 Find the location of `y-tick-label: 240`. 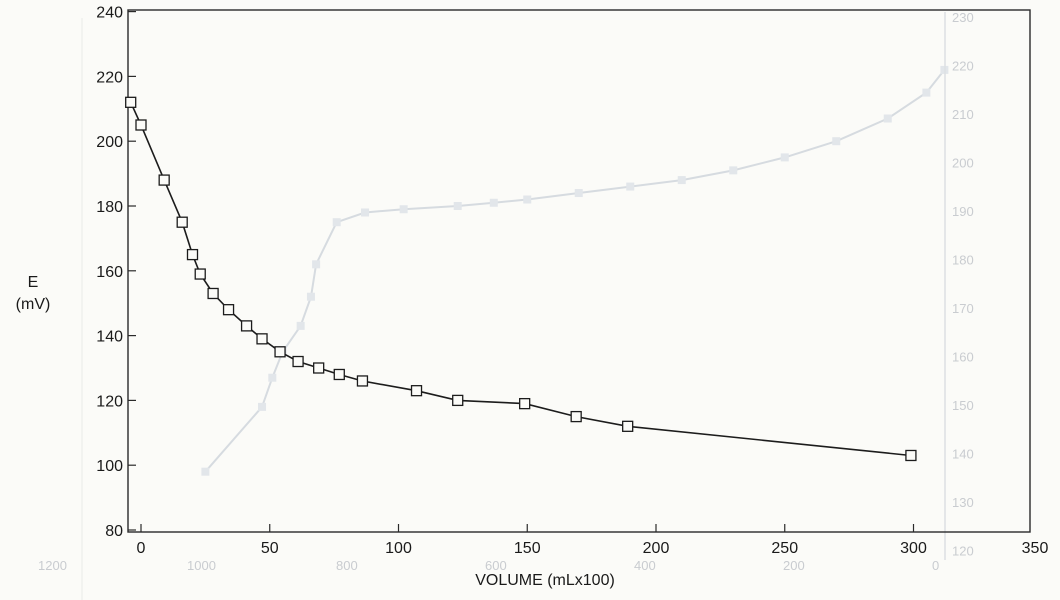

y-tick-label: 240 is located at coordinates (109, 13).